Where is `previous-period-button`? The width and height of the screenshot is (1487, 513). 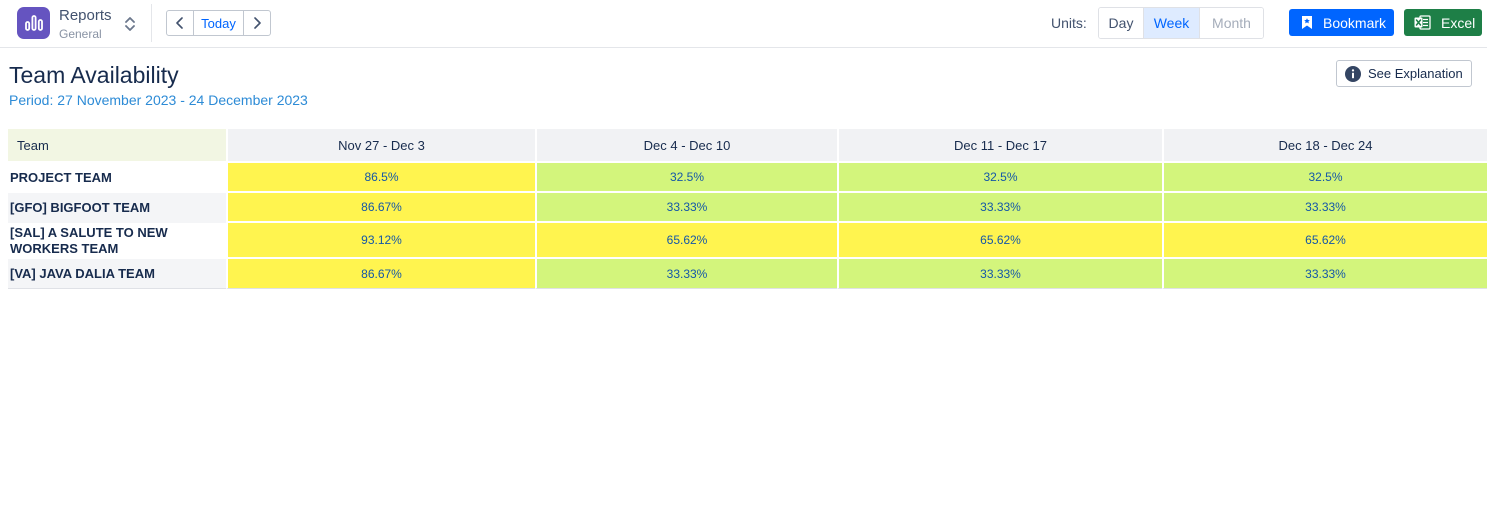 previous-period-button is located at coordinates (180, 23).